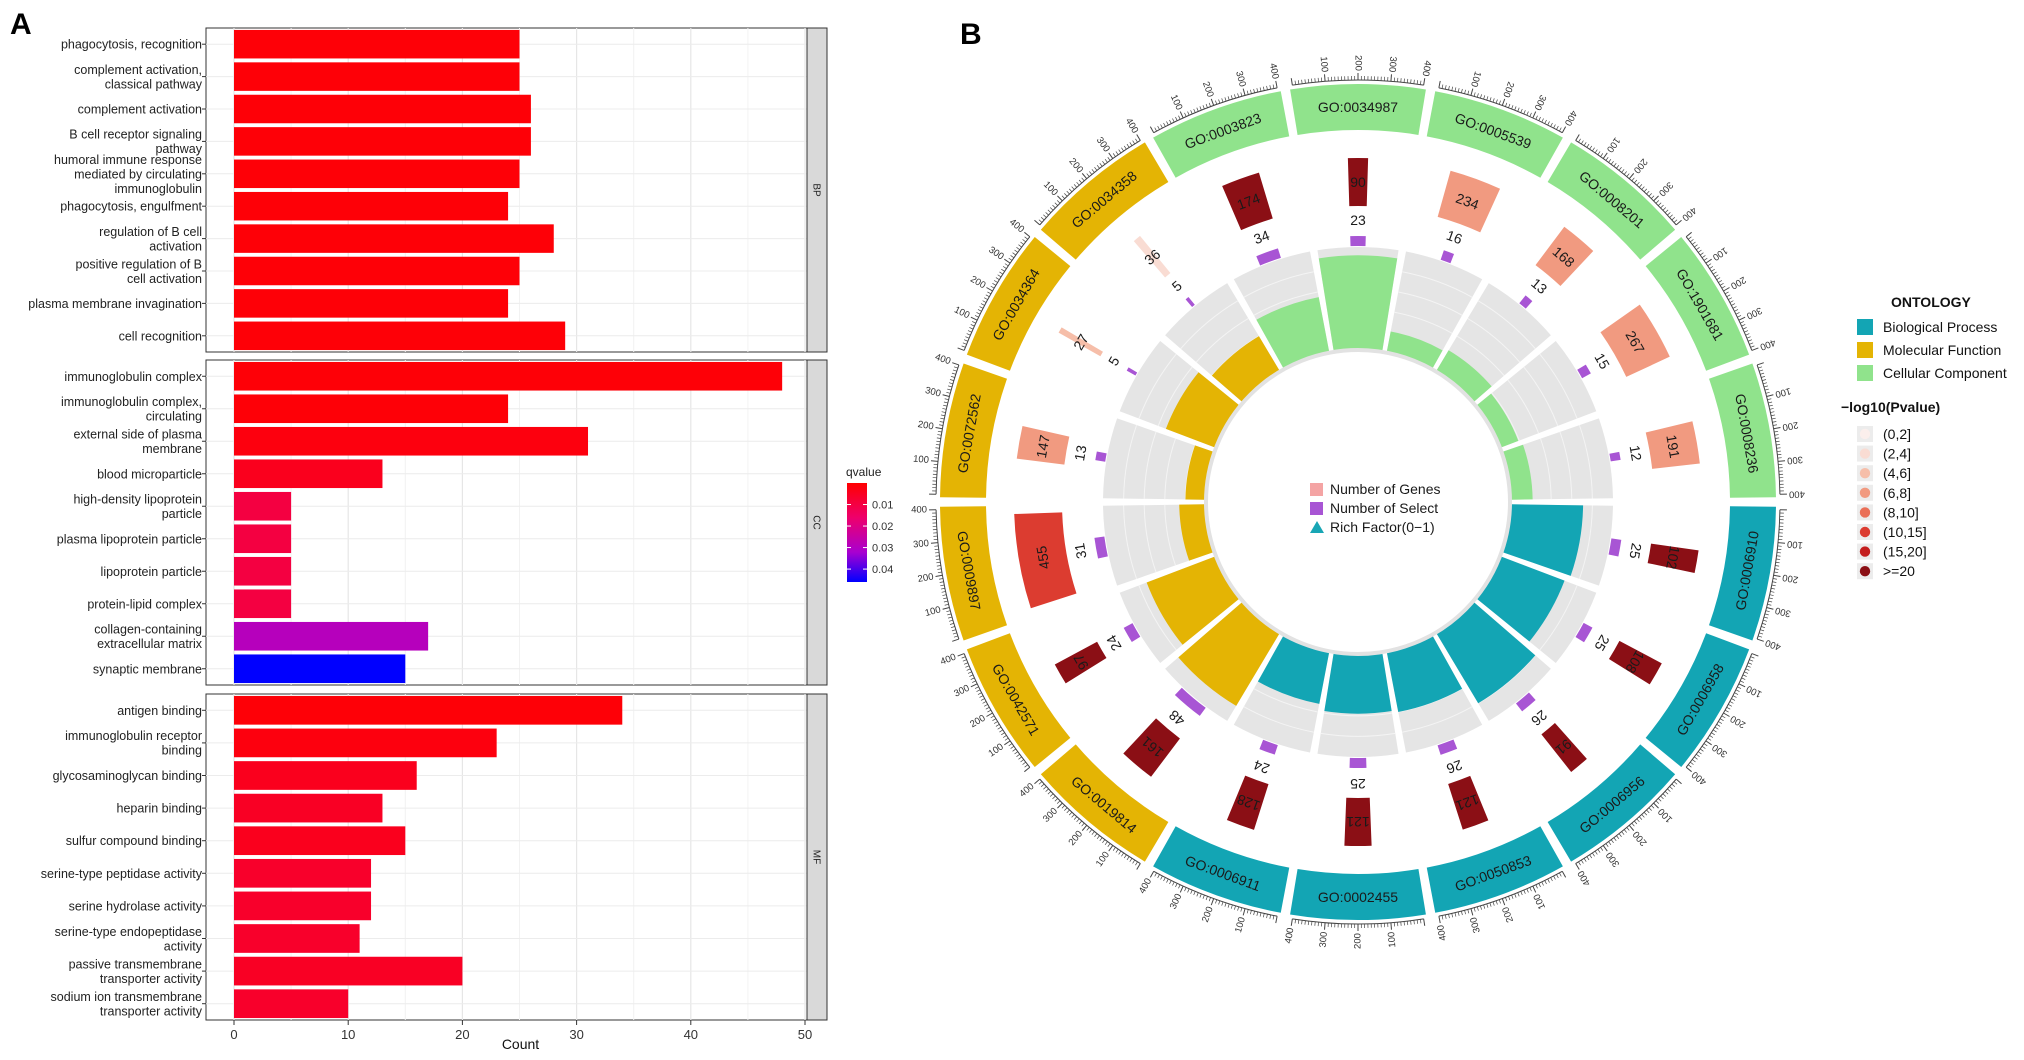 This screenshot has width=2024, height=1060. What do you see at coordinates (1324, 939) in the screenshot?
I see `scale-tick-label: 300` at bounding box center [1324, 939].